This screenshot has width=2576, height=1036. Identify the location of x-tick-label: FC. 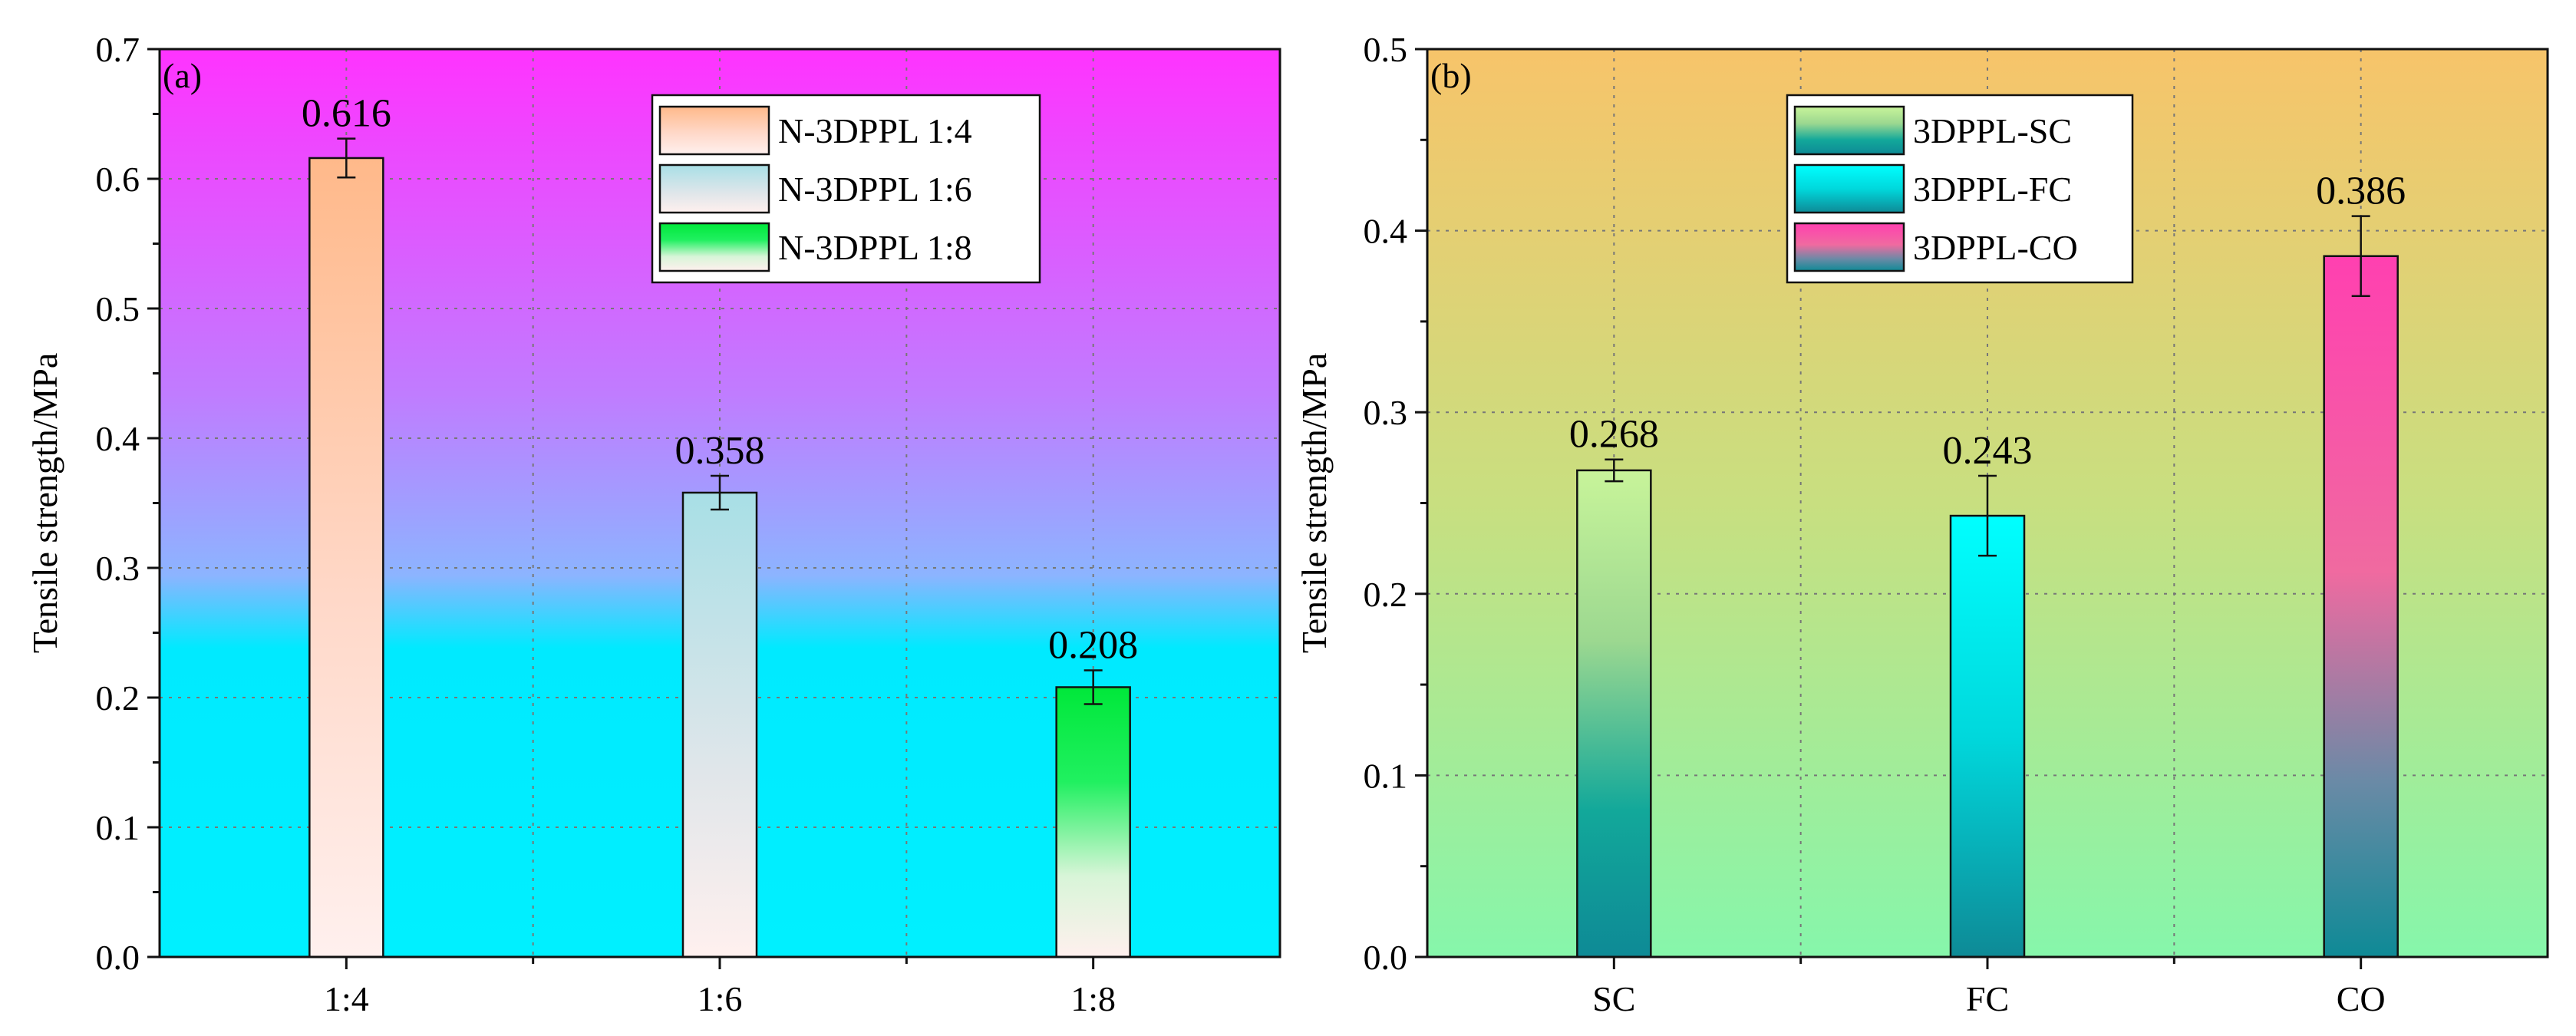
(1987, 998).